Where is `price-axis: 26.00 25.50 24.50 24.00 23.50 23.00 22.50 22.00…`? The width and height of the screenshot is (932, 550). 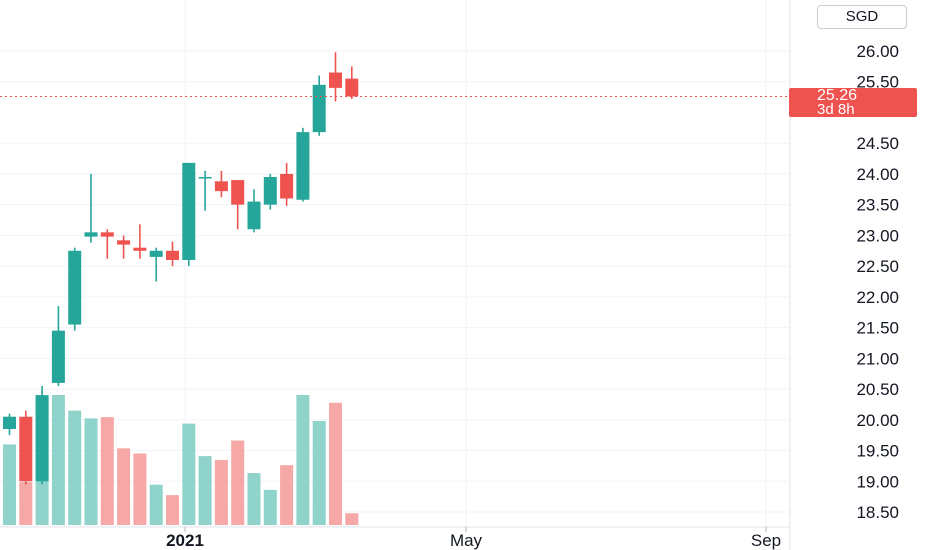 price-axis: 26.00 25.50 24.50 24.00 23.50 23.00 22.50 22.00… is located at coordinates (877, 266).